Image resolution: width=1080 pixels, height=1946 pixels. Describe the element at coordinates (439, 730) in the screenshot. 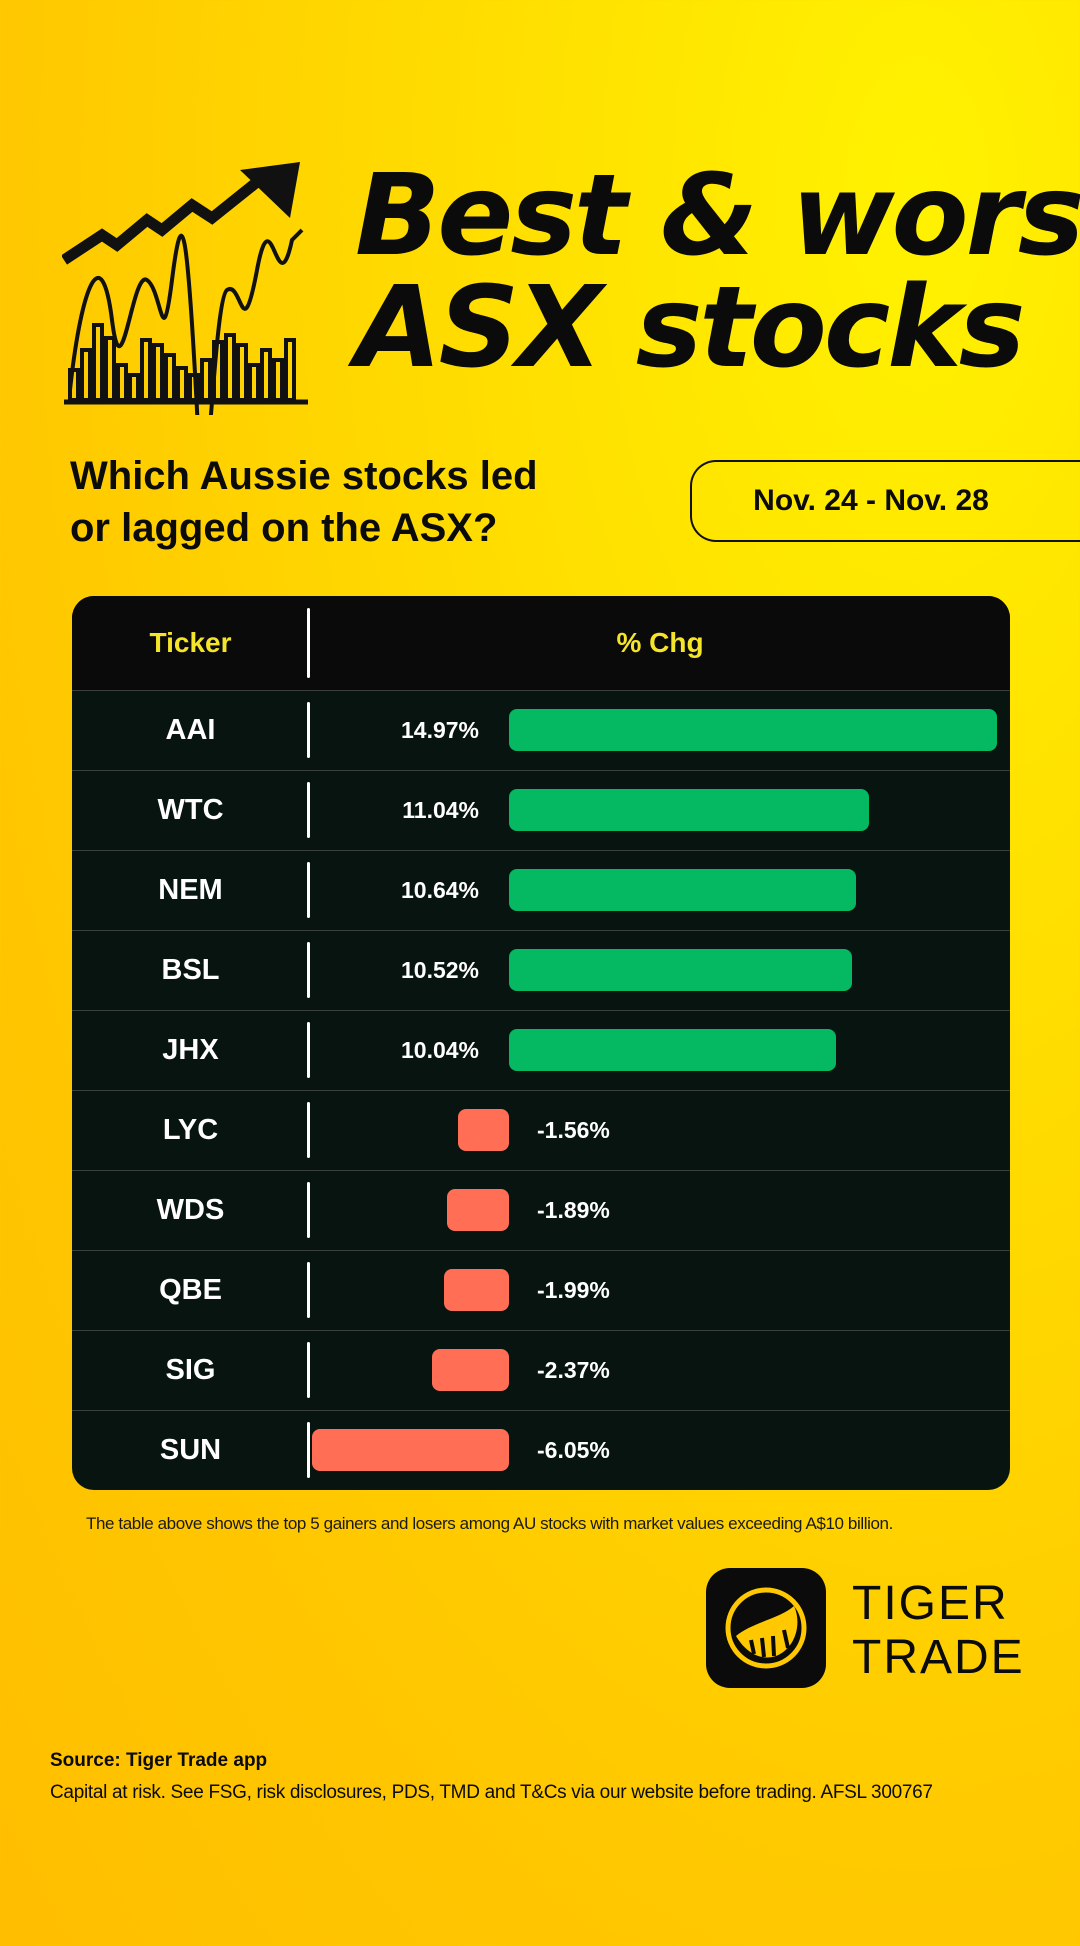

I see `pct-change-label: 14.97%` at that location.